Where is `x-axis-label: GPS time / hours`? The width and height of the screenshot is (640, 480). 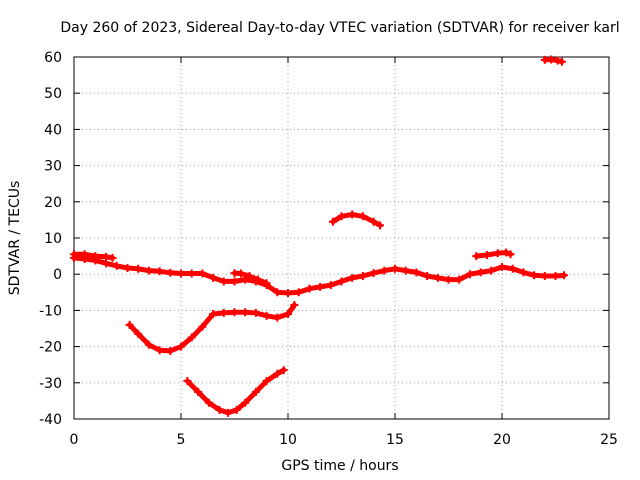 x-axis-label: GPS time / hours is located at coordinates (339, 466).